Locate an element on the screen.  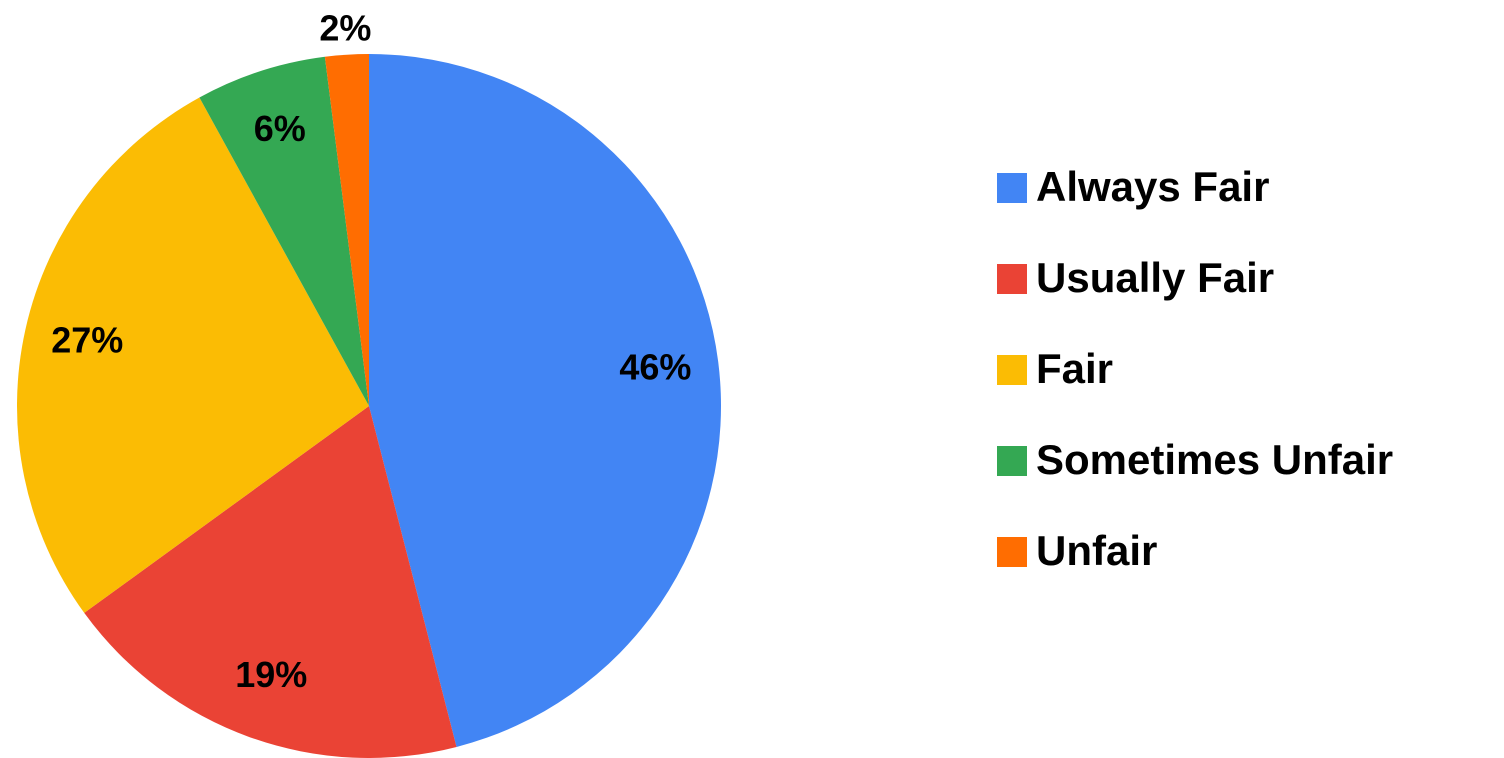
legend-label: Always Fair is located at coordinates (1152, 186).